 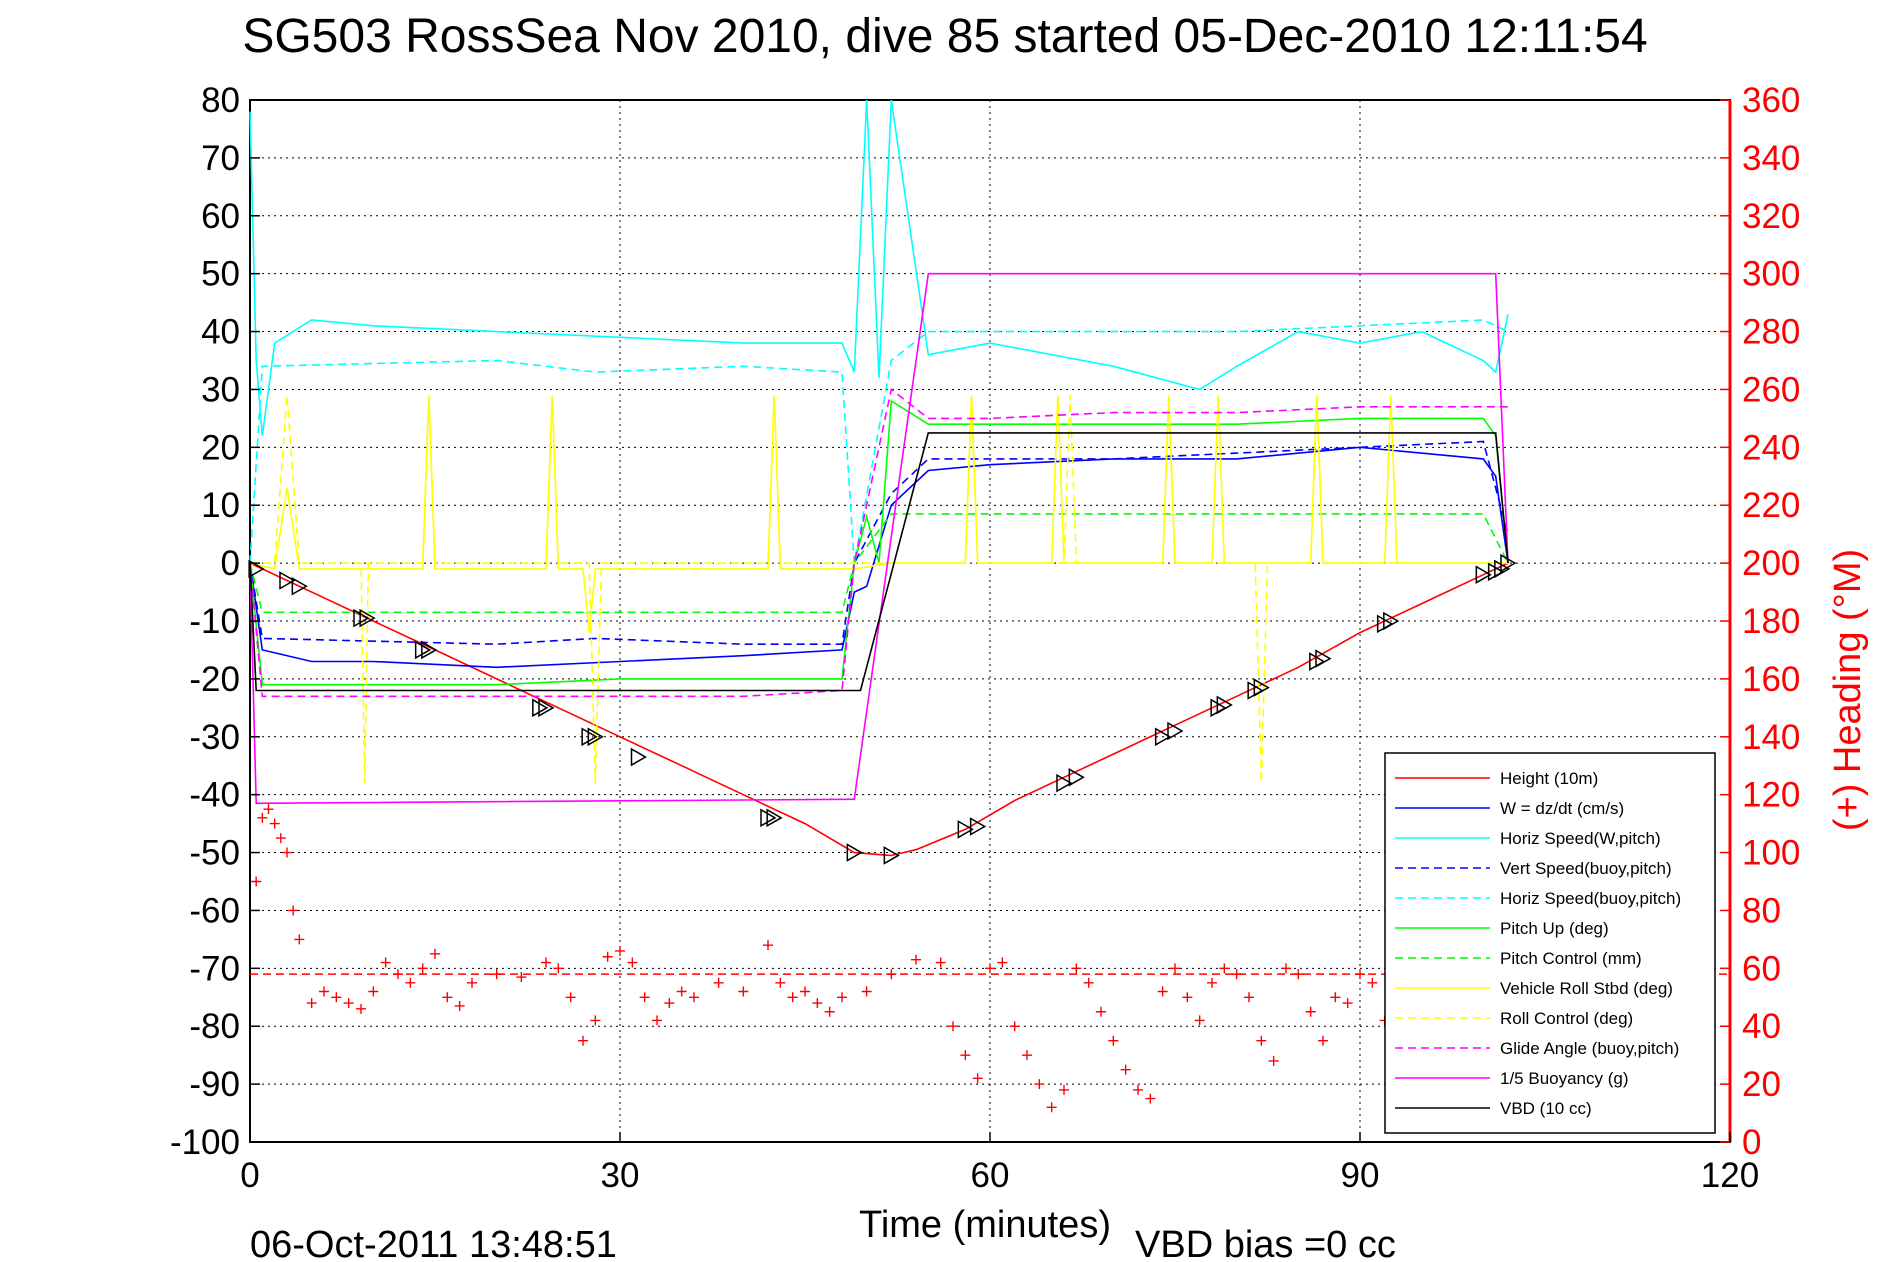 I want to click on y-tick-label: -20, so click(x=214, y=679).